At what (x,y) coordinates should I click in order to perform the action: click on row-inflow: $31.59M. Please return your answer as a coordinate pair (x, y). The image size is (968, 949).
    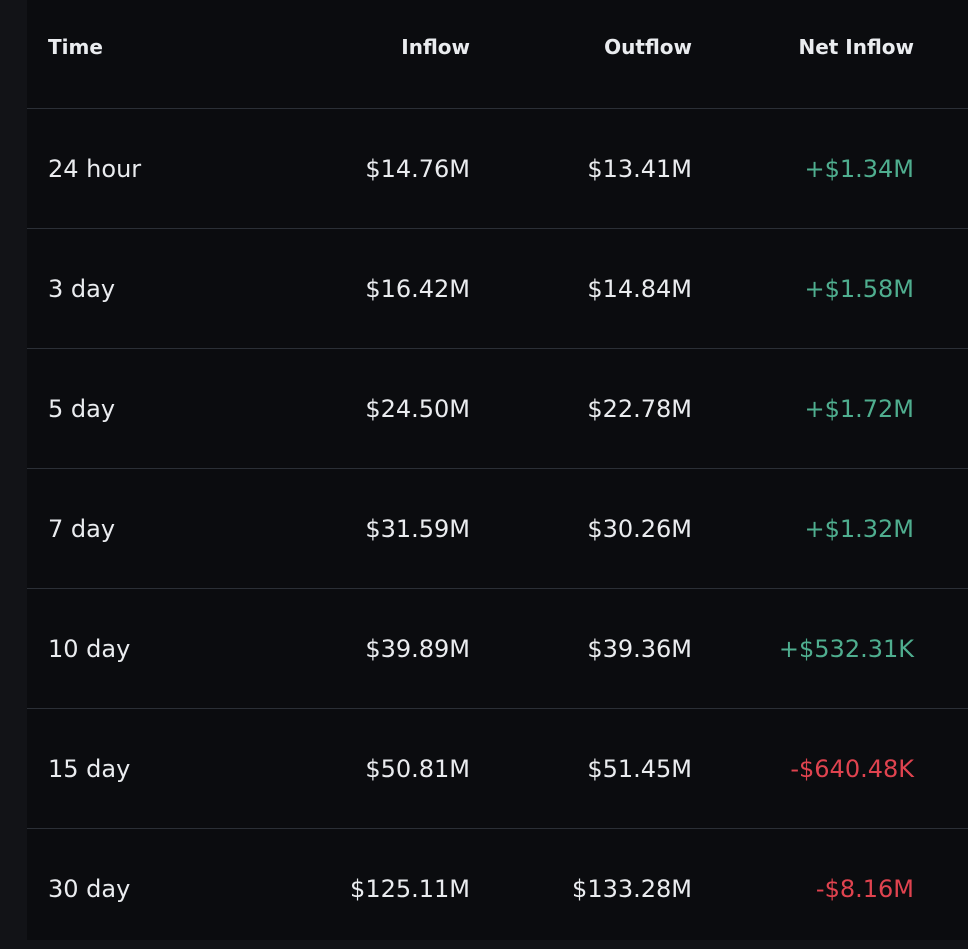
    Looking at the image, I should click on (417, 528).